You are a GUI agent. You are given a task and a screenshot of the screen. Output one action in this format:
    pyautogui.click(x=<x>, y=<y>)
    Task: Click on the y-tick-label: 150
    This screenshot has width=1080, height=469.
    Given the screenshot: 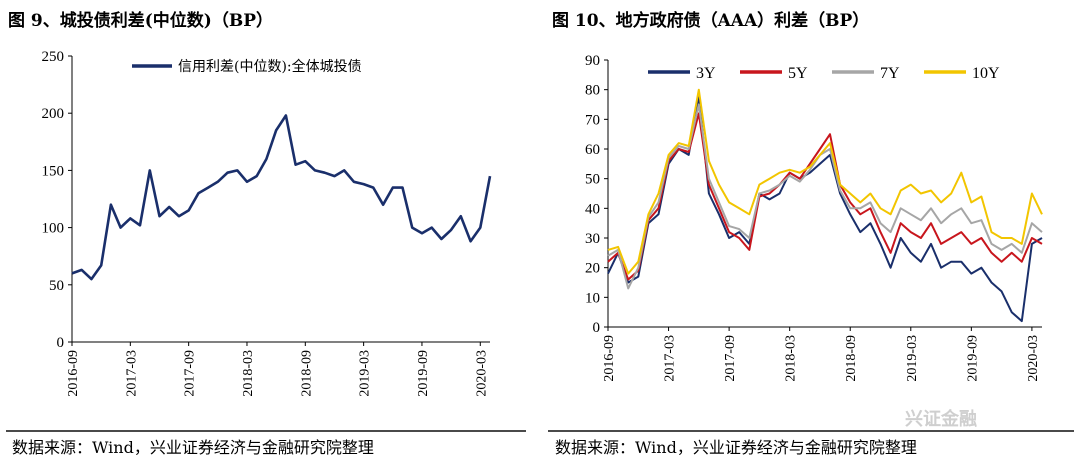 What is the action you would take?
    pyautogui.click(x=53, y=171)
    